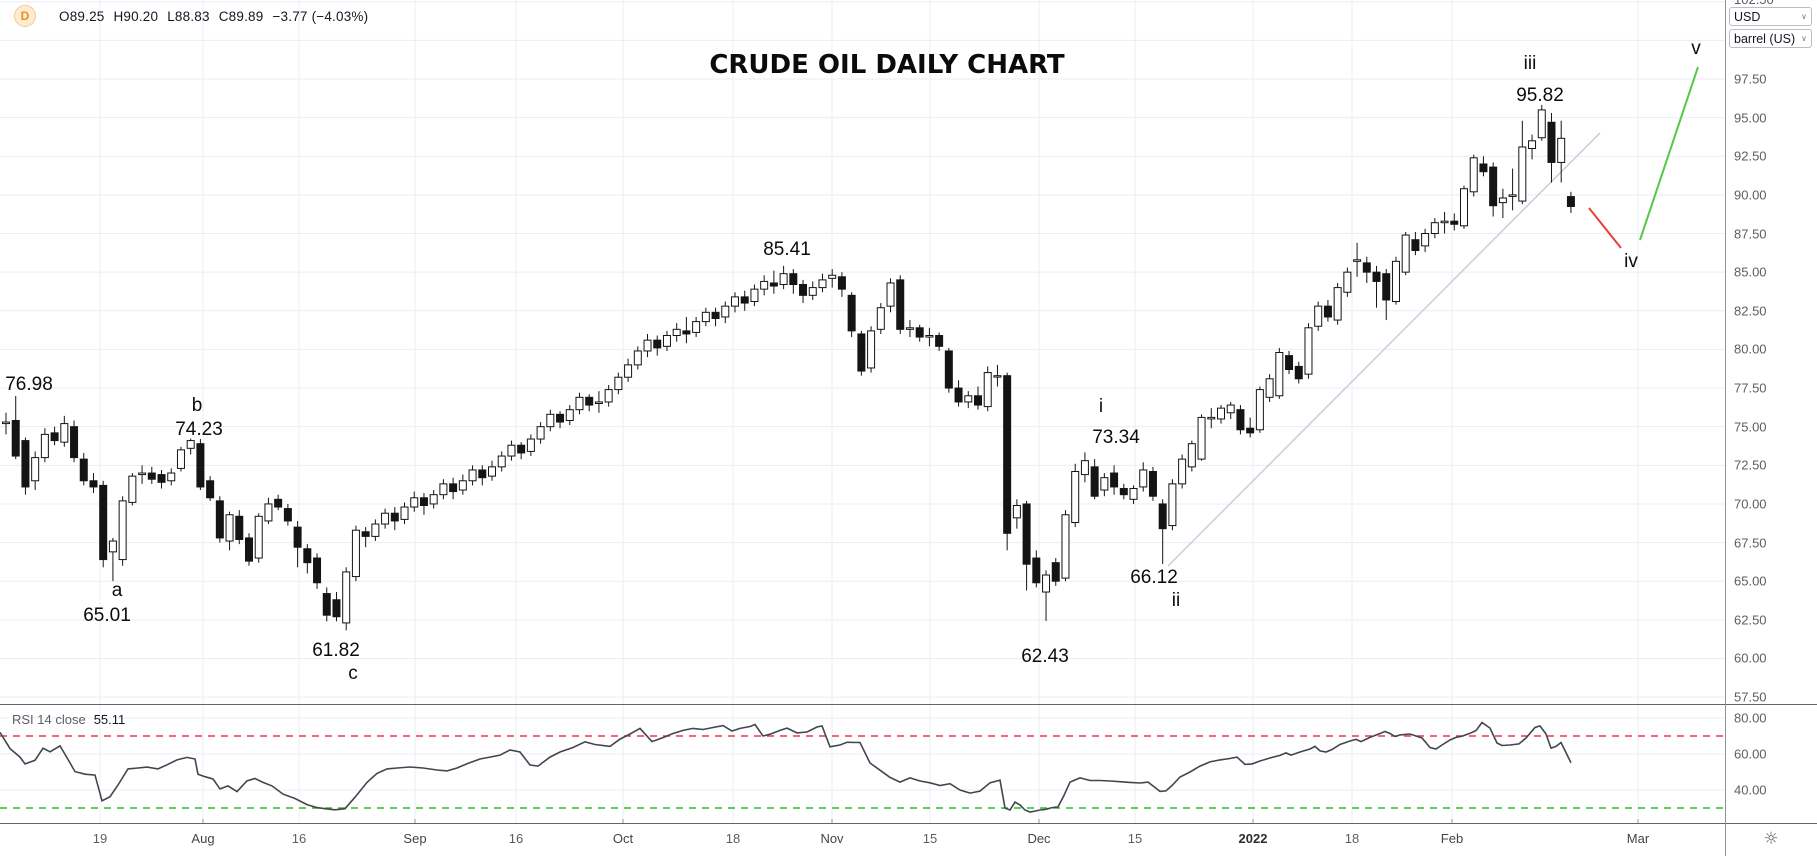  Describe the element at coordinates (1605, 228) in the screenshot. I see `projection-arrow-down` at that location.